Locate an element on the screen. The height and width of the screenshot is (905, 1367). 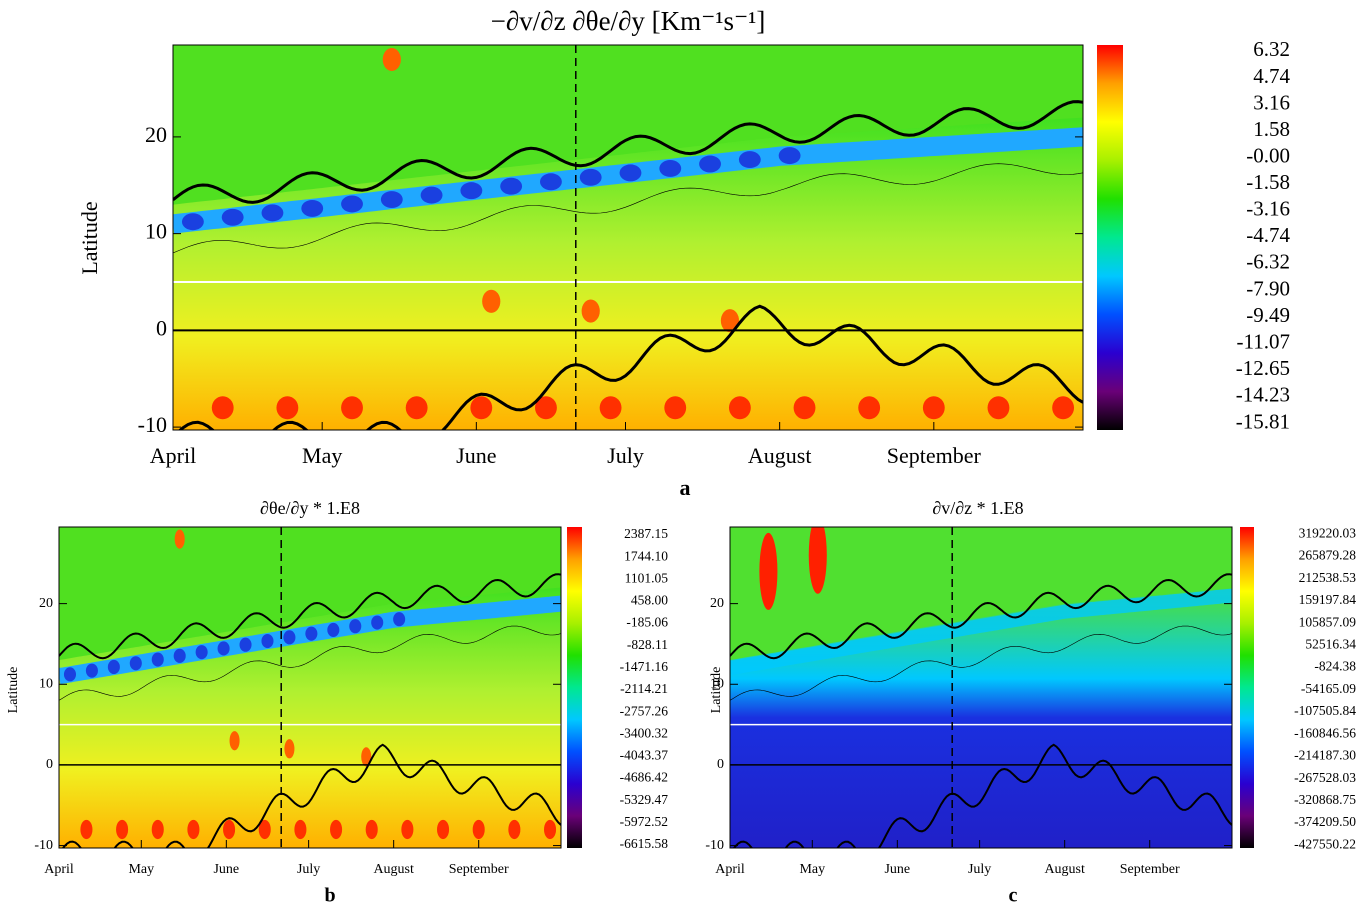
colorbar-tick-label: -14.23 is located at coordinates (1263, 395).